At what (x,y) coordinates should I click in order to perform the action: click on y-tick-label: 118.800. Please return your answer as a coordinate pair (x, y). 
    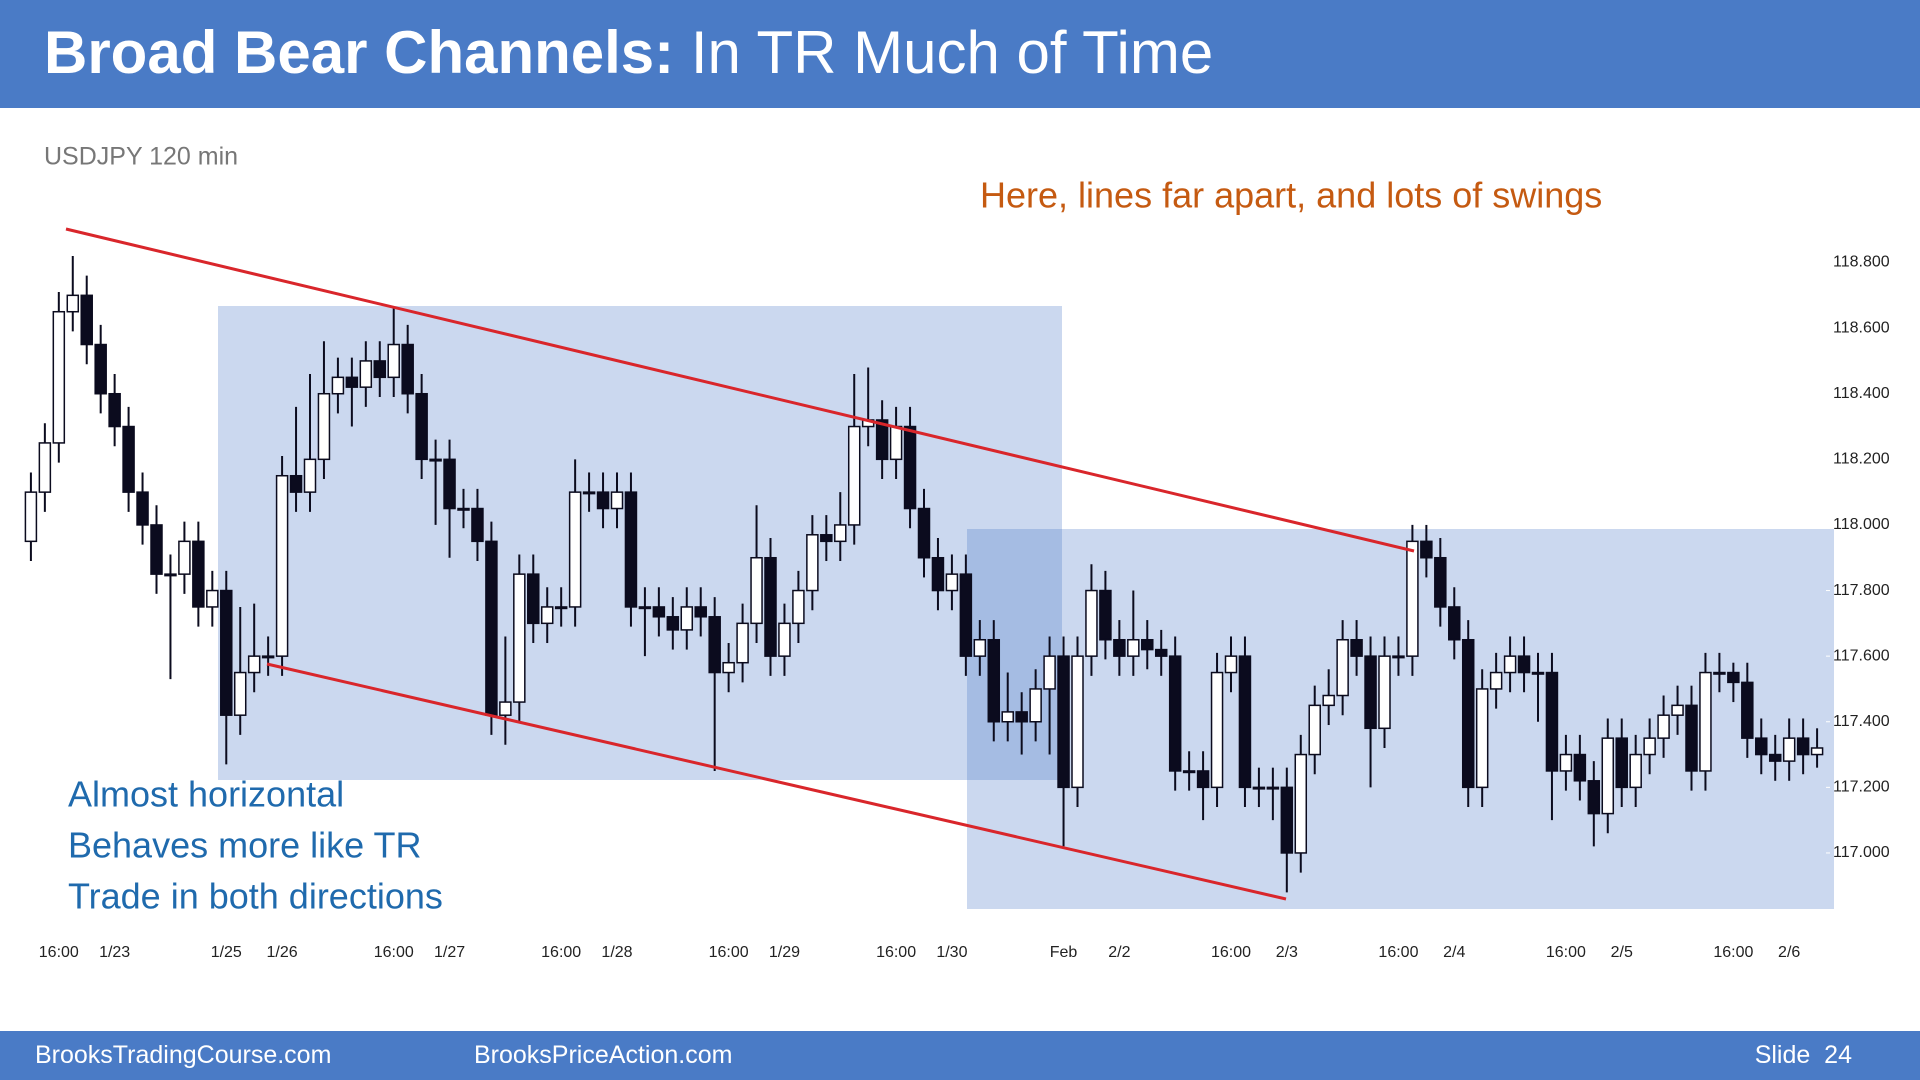
    Looking at the image, I should click on (1861, 262).